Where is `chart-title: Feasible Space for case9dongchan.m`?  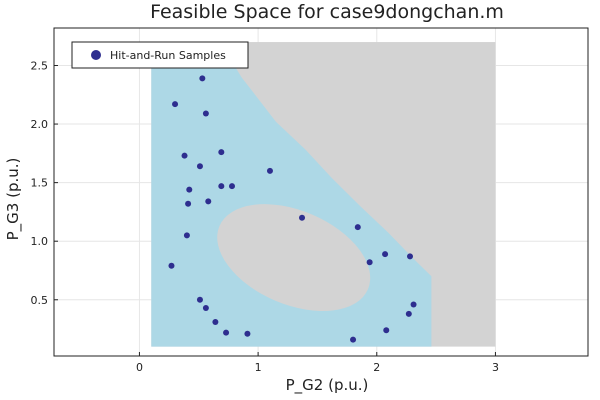 chart-title: Feasible Space for case9dongchan.m is located at coordinates (327, 12).